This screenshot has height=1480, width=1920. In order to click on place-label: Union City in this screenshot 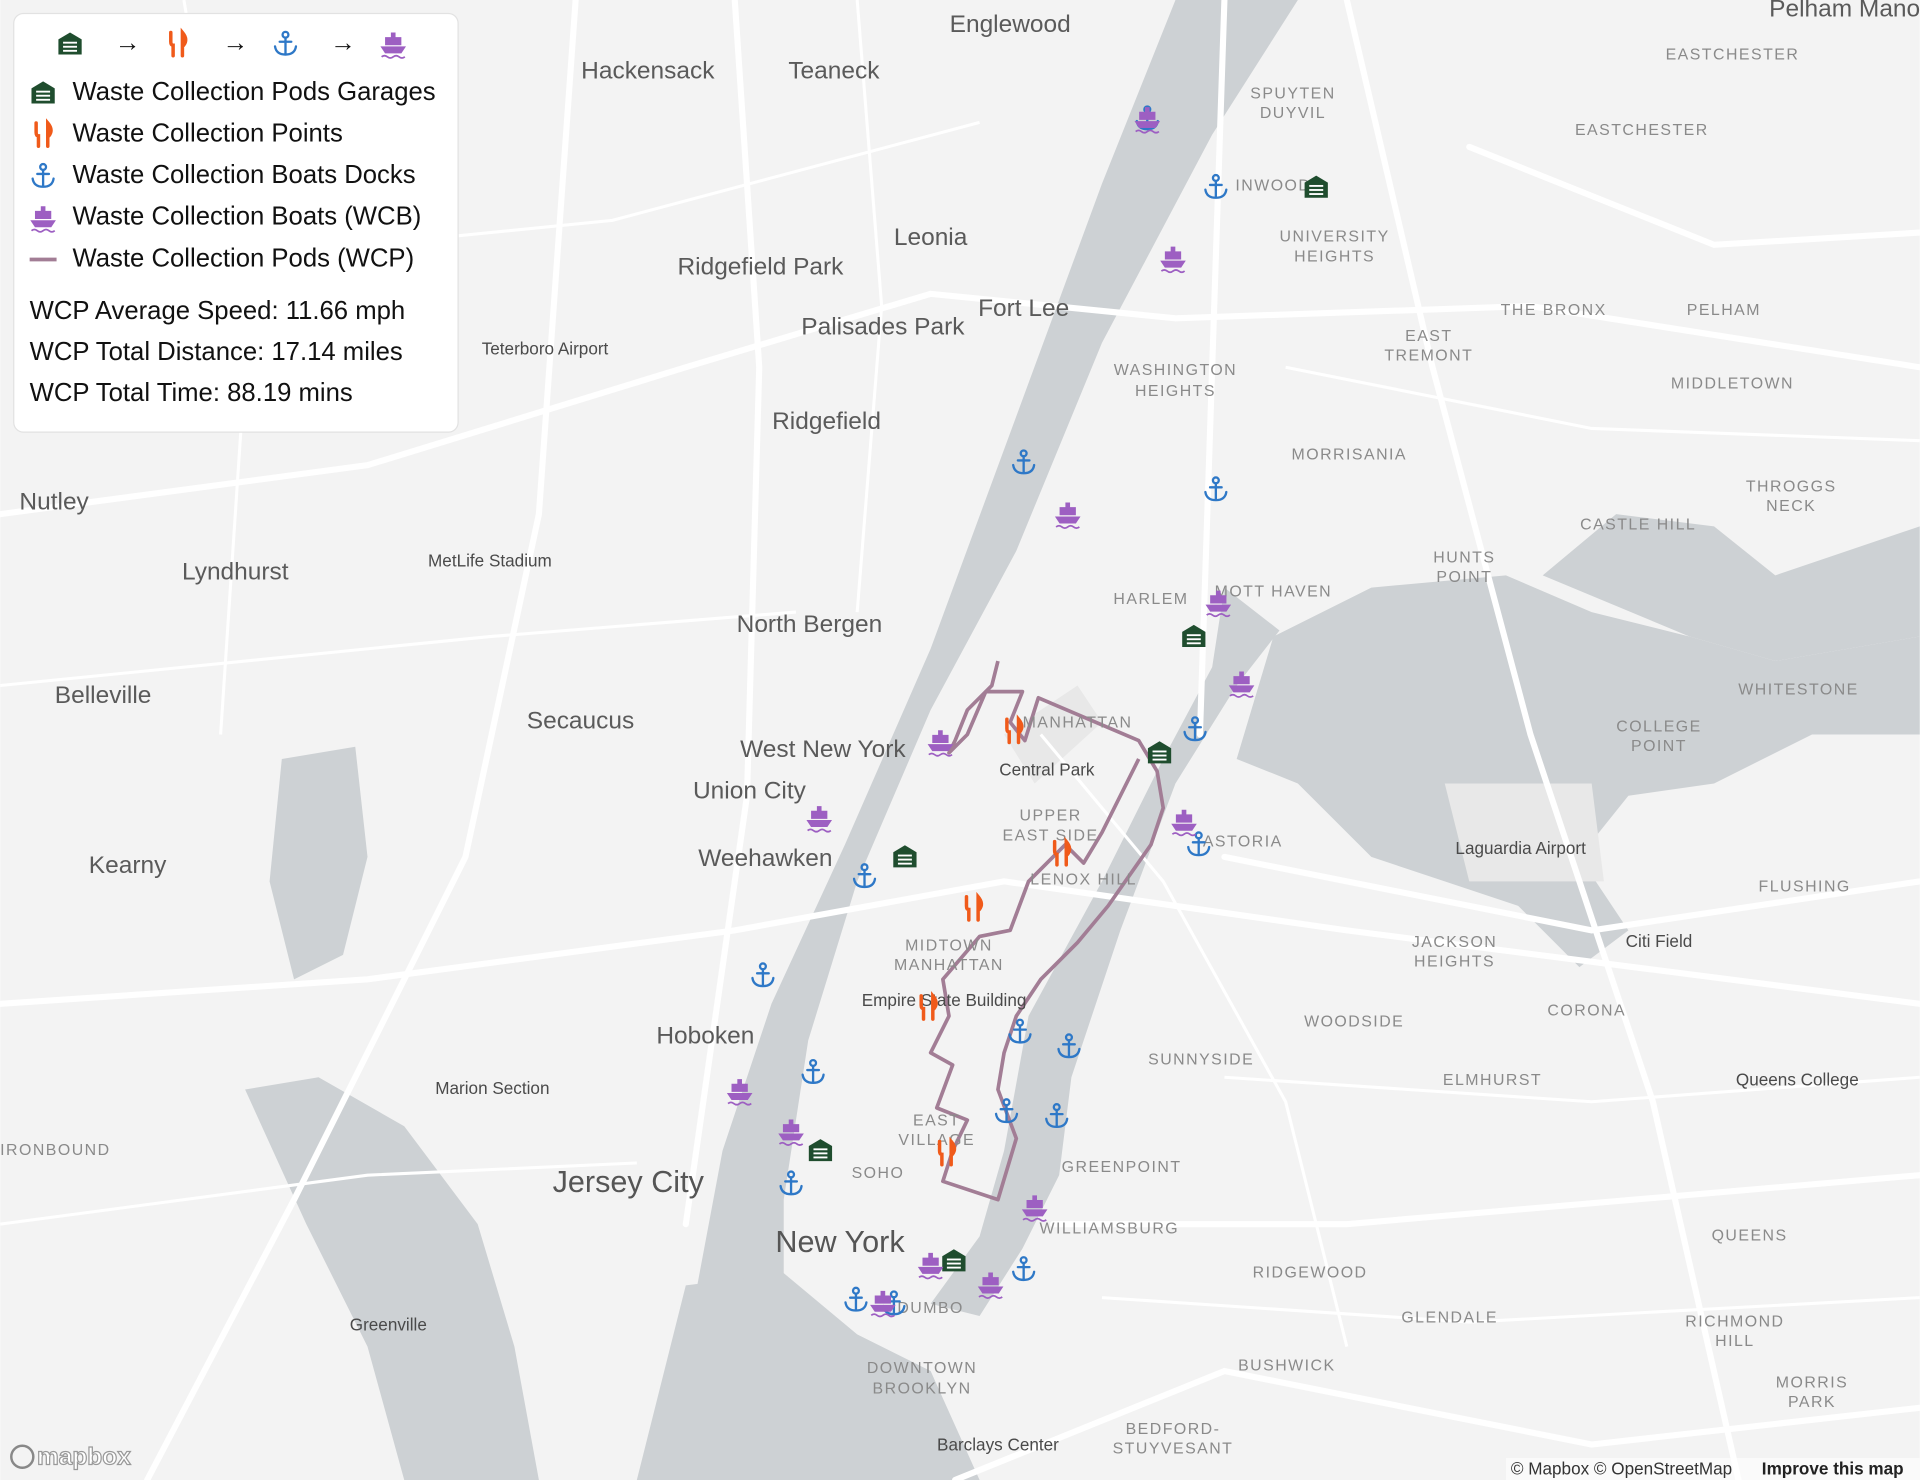, I will do `click(750, 790)`.